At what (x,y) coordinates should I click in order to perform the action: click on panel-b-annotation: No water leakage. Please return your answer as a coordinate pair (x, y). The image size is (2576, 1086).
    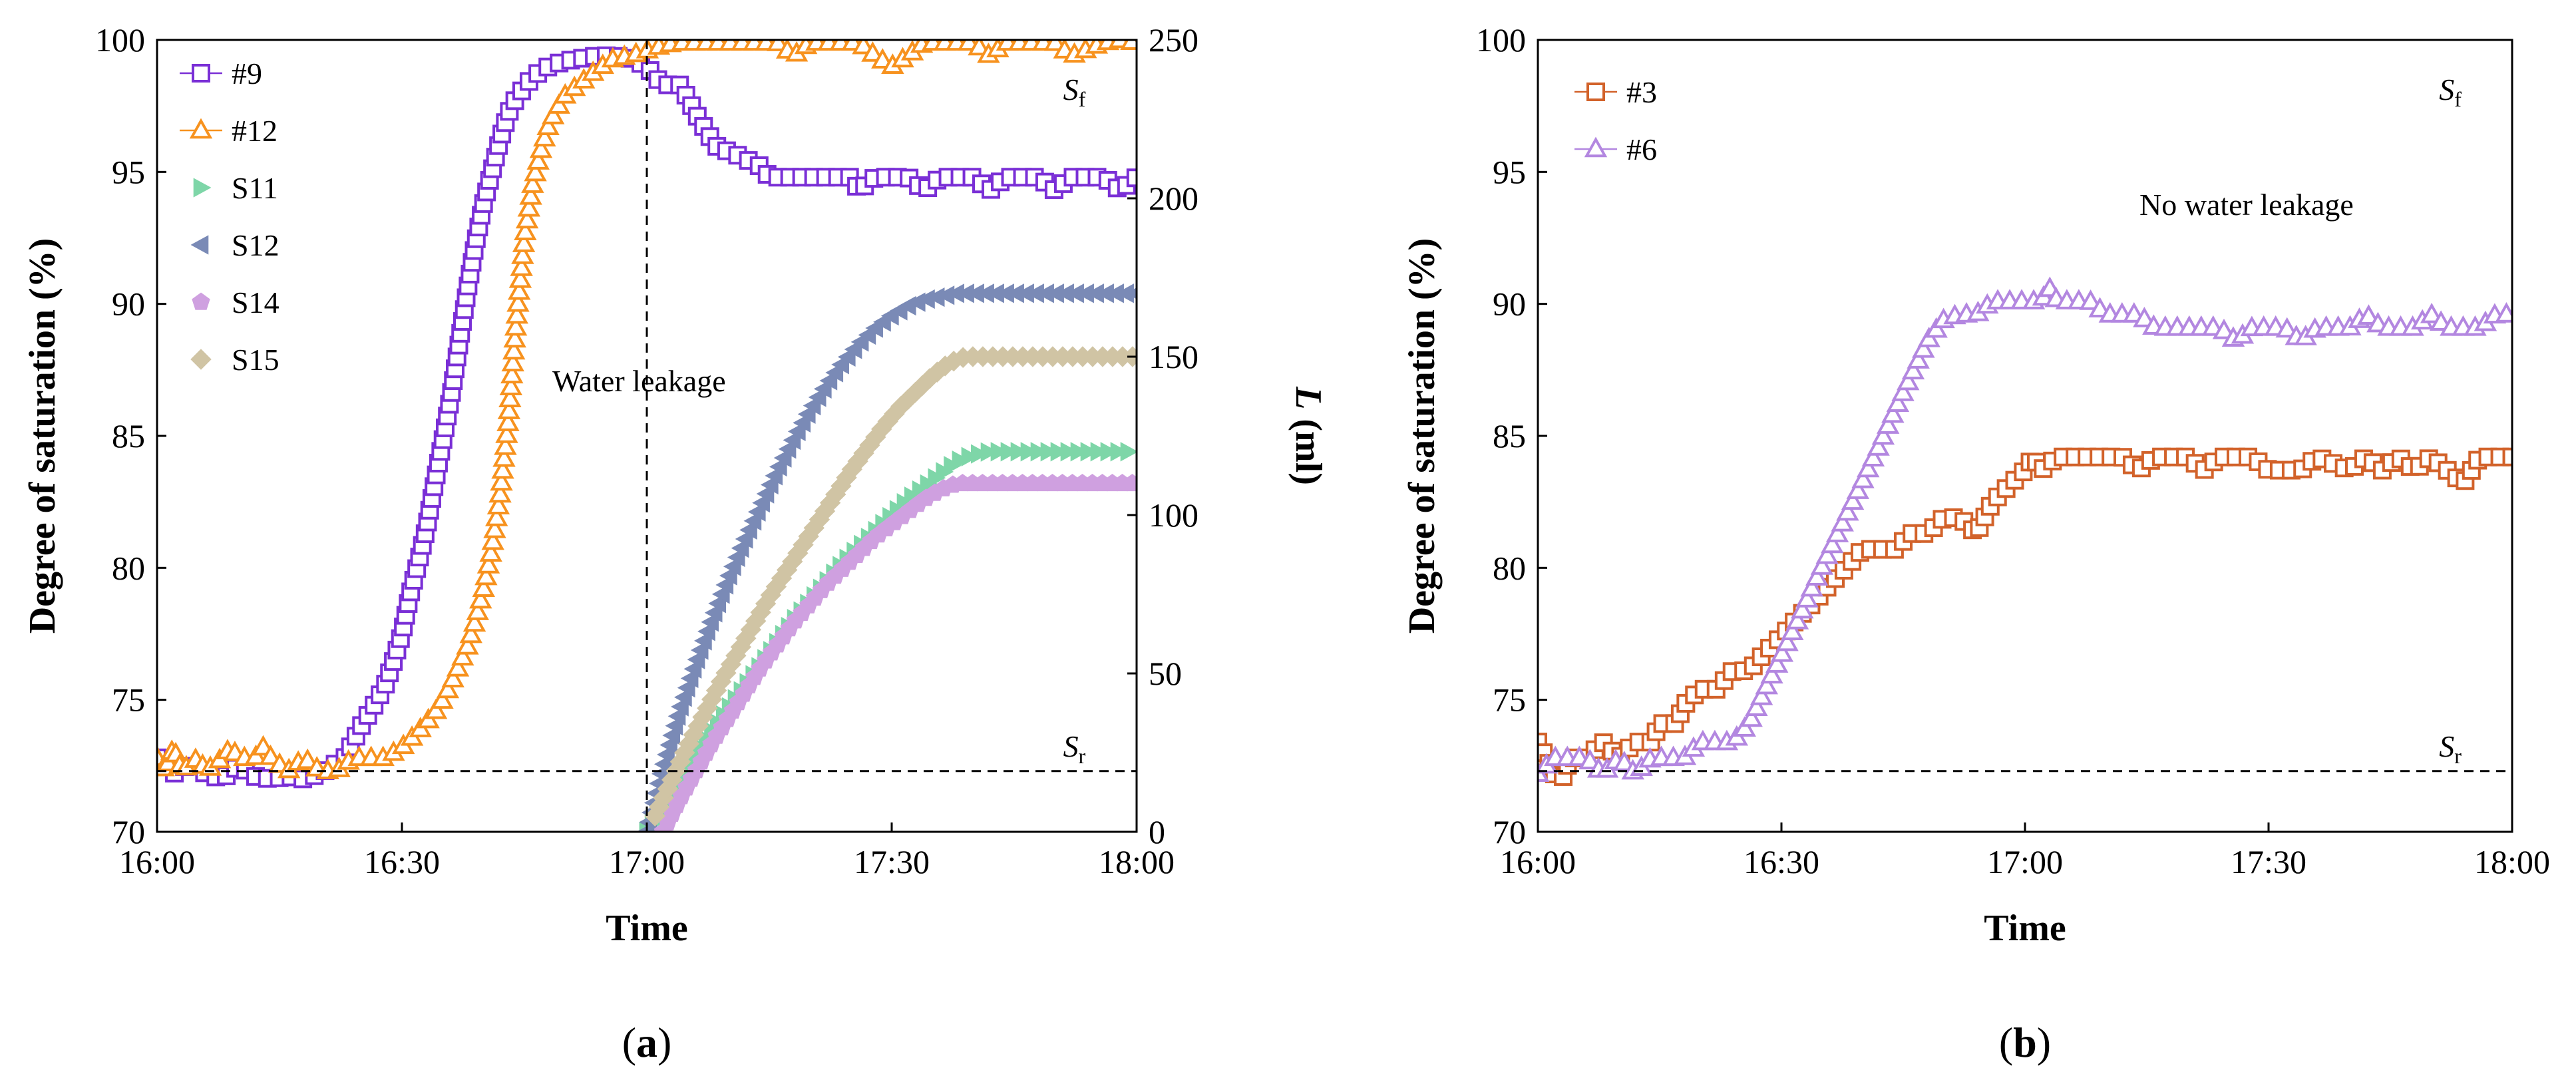
    Looking at the image, I should click on (2246, 205).